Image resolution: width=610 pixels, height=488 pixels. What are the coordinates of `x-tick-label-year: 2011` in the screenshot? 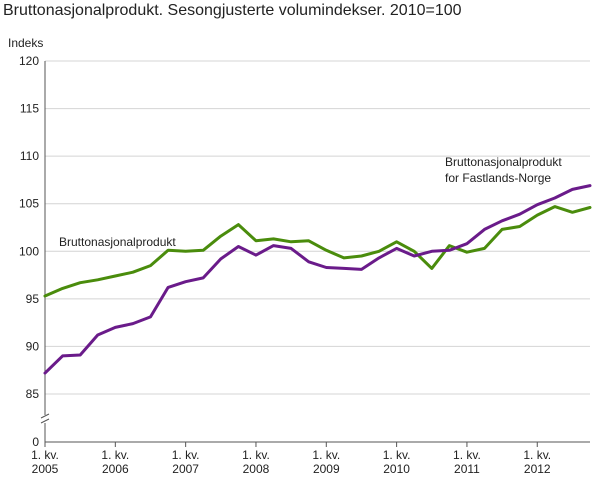 It's located at (467, 469).